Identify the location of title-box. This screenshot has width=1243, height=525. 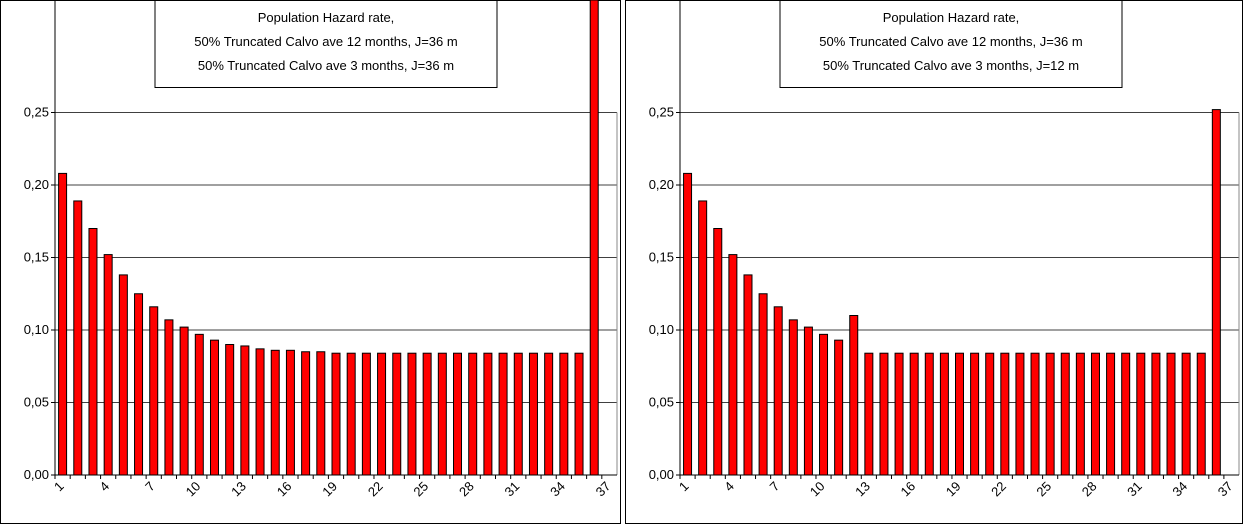
(951, 44).